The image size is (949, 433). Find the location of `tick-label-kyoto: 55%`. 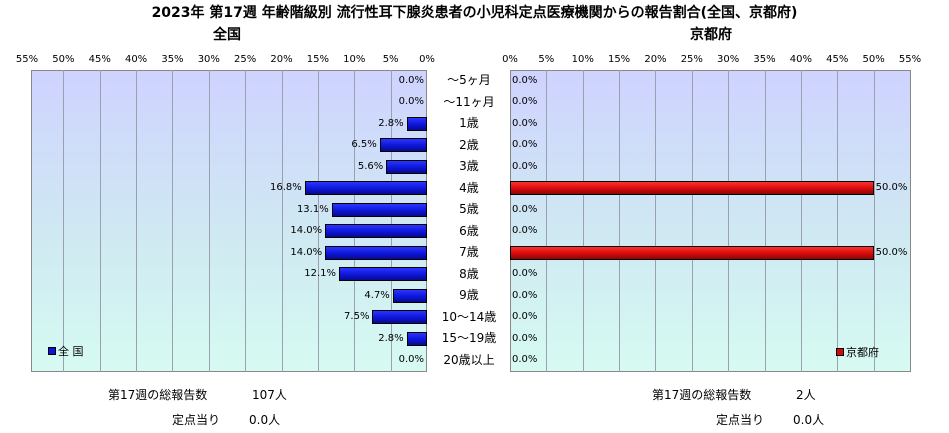

tick-label-kyoto: 55% is located at coordinates (910, 59).